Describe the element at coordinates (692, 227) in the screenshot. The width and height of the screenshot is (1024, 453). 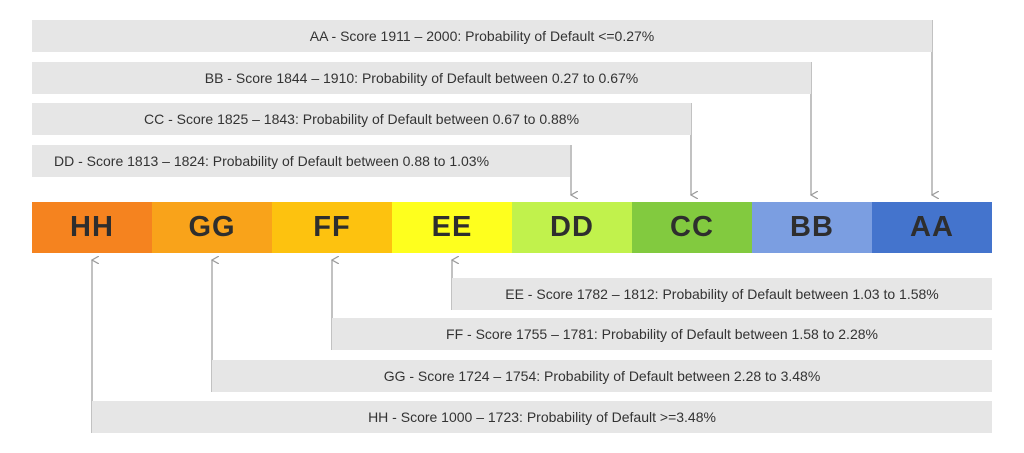
I see `segment-cc: CC` at that location.